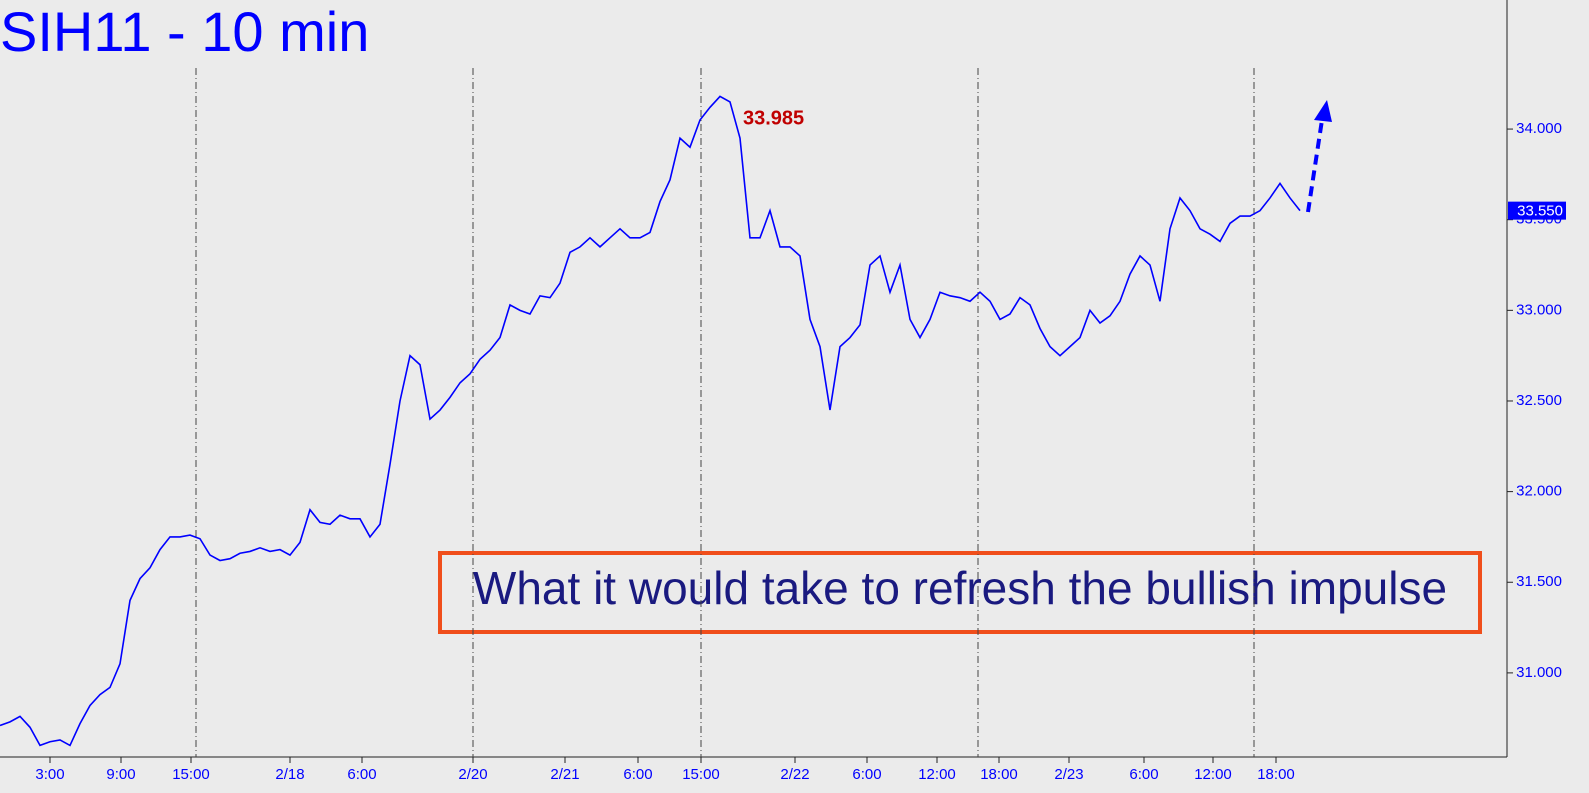 This screenshot has width=1589, height=793. Describe the element at coordinates (564, 774) in the screenshot. I see `x-tick-label: 2/21` at that location.